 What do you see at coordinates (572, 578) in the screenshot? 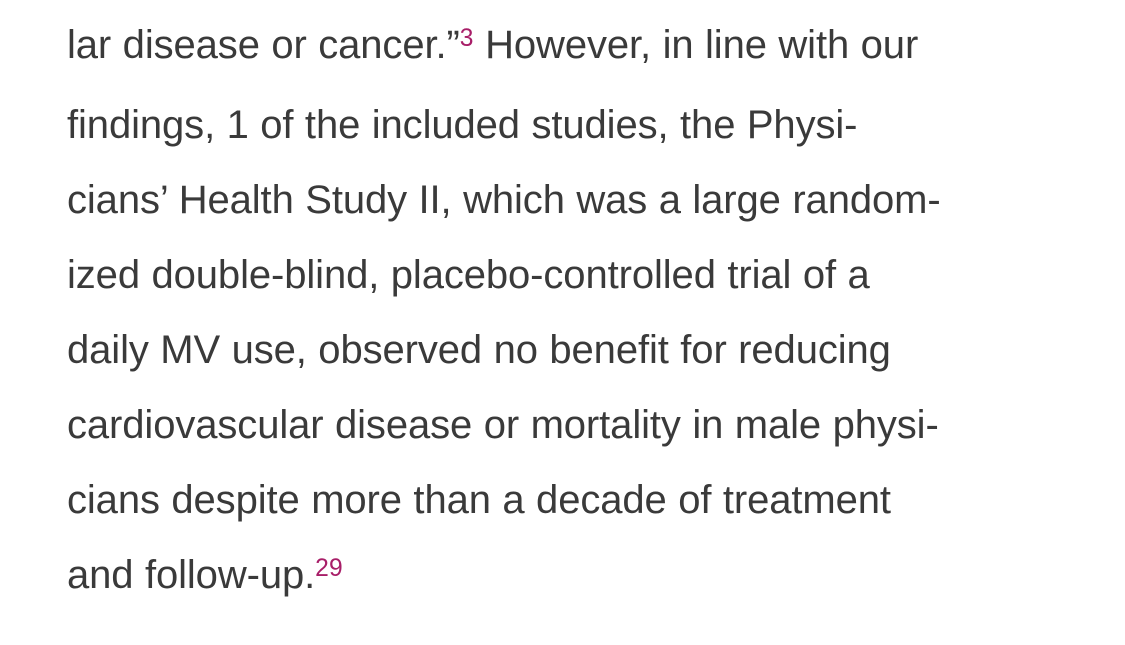
I see `text-line-8: and follow-up.29` at bounding box center [572, 578].